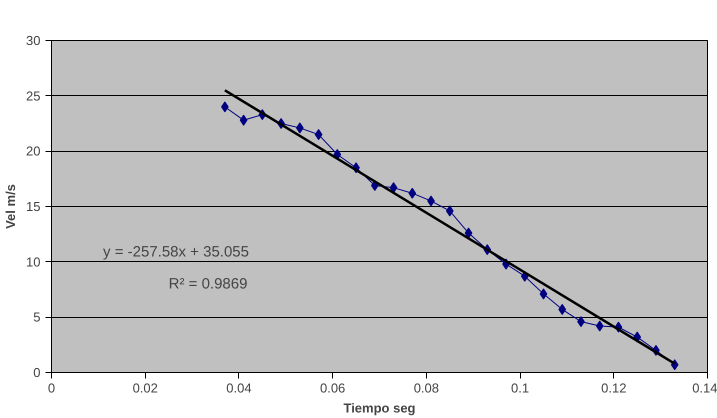 The width and height of the screenshot is (717, 418). What do you see at coordinates (520, 388) in the screenshot?
I see `x-tick-label: 0.1` at bounding box center [520, 388].